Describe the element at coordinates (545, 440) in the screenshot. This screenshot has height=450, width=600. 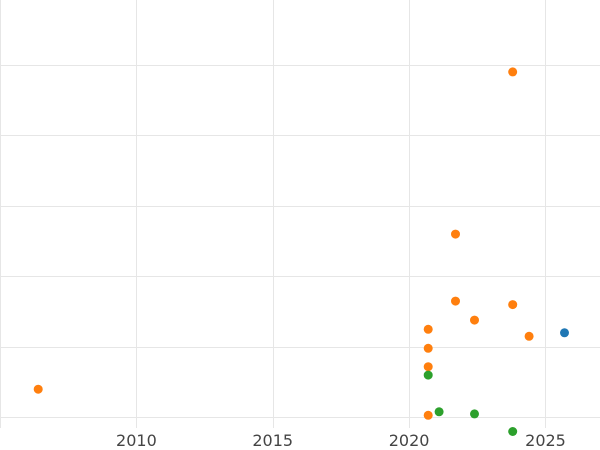
I see `x-tick-label: 2025` at that location.